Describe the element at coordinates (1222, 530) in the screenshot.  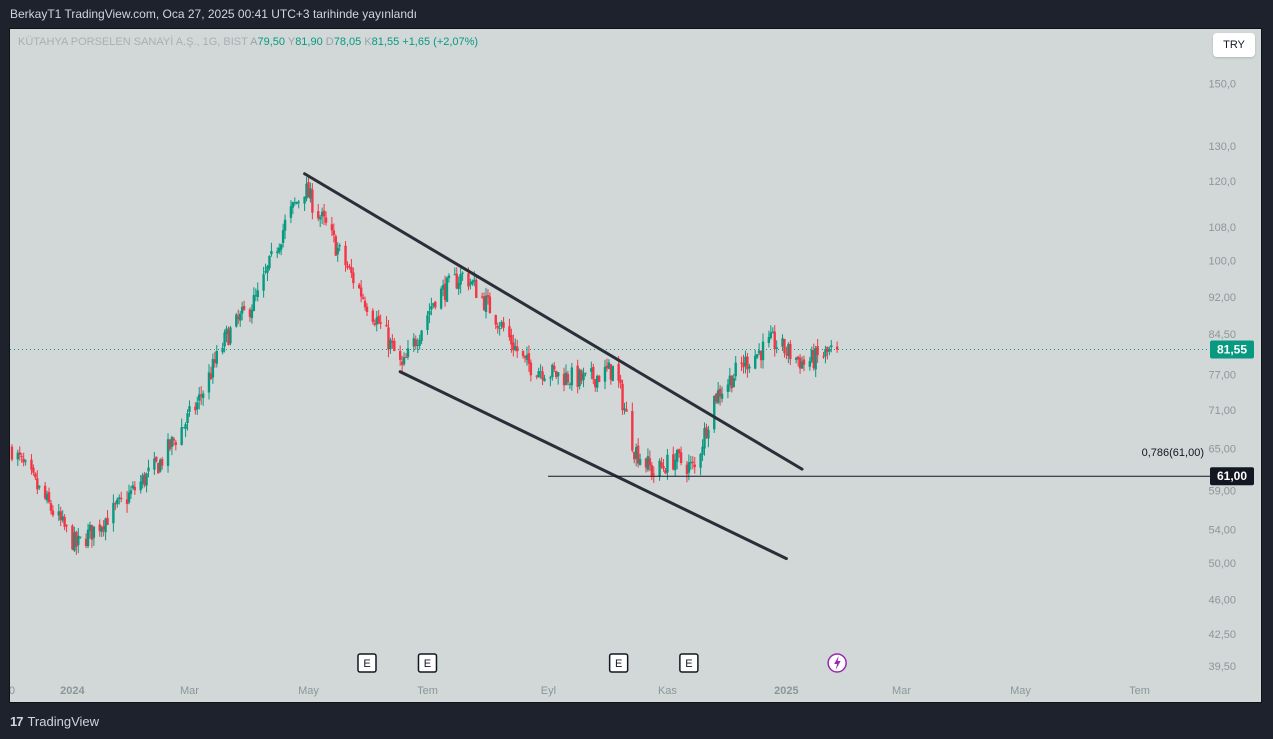
I see `price-axis-label: 54,00` at that location.